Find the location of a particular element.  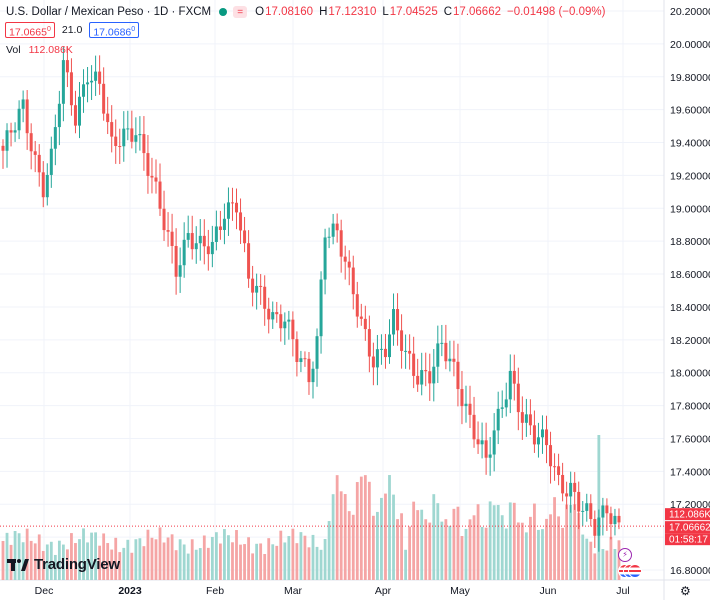

time-tick-label: Dec is located at coordinates (44, 591).